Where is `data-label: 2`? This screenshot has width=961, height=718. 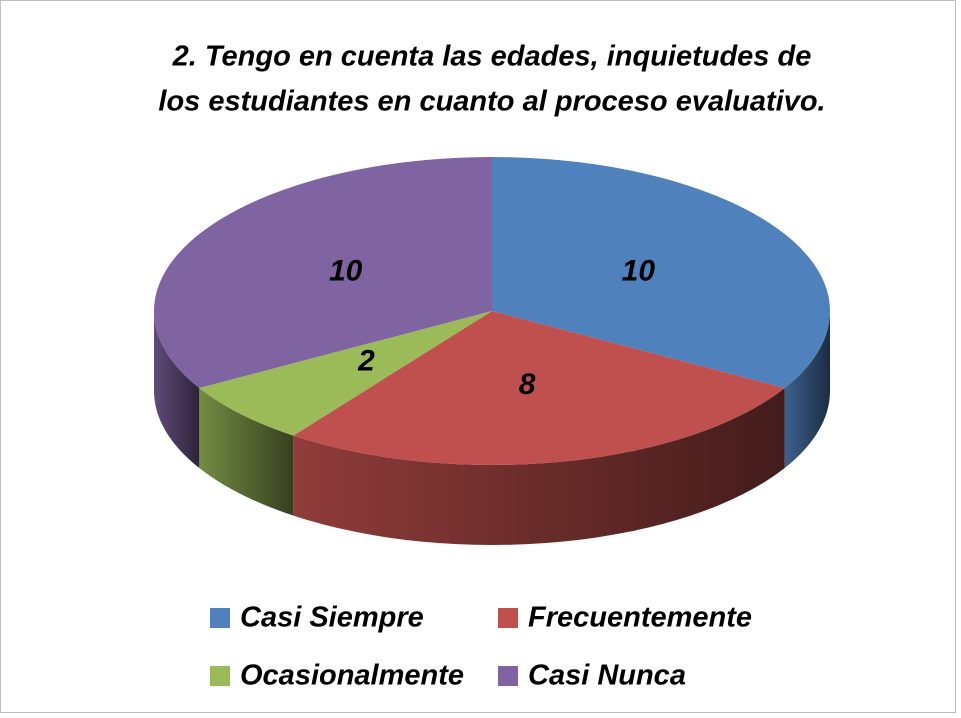 data-label: 2 is located at coordinates (366, 360).